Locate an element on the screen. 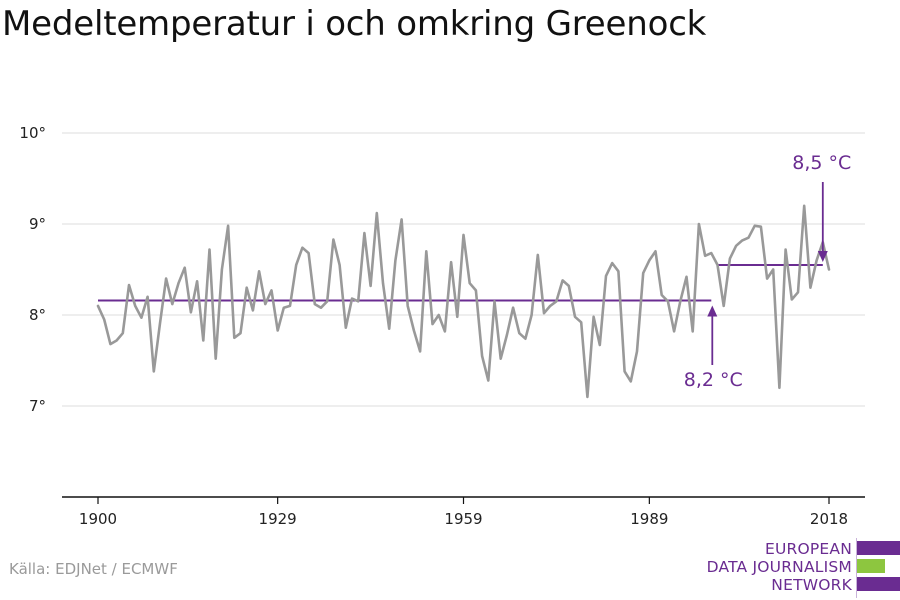 The width and height of the screenshot is (900, 600). x-tick-label-1929: 1929 is located at coordinates (278, 519).